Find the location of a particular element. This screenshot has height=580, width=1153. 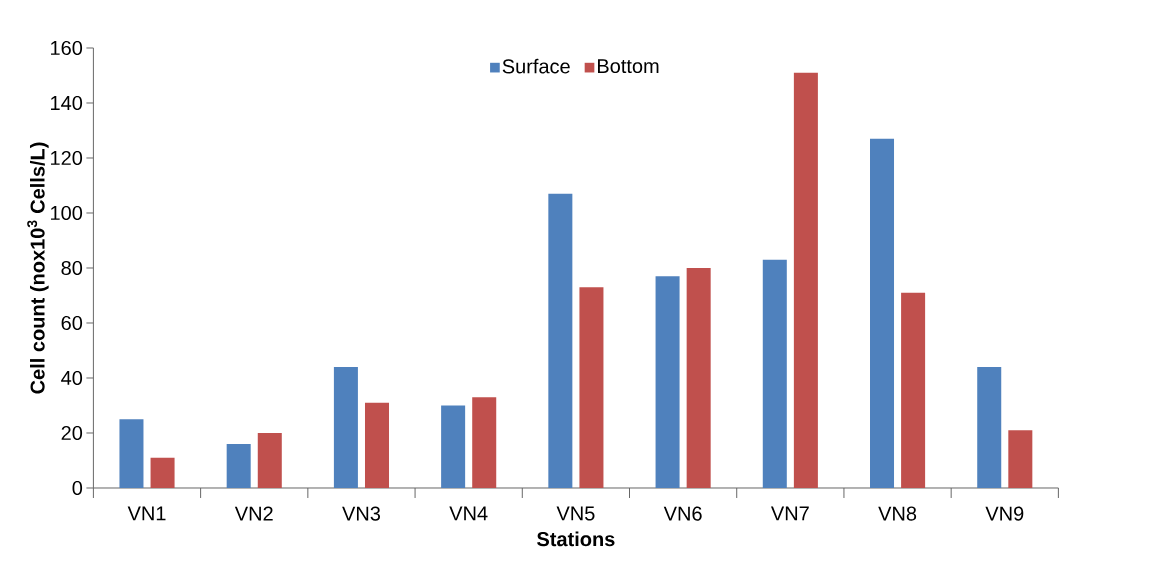

y-tick-label: 20 is located at coordinates (72, 433).